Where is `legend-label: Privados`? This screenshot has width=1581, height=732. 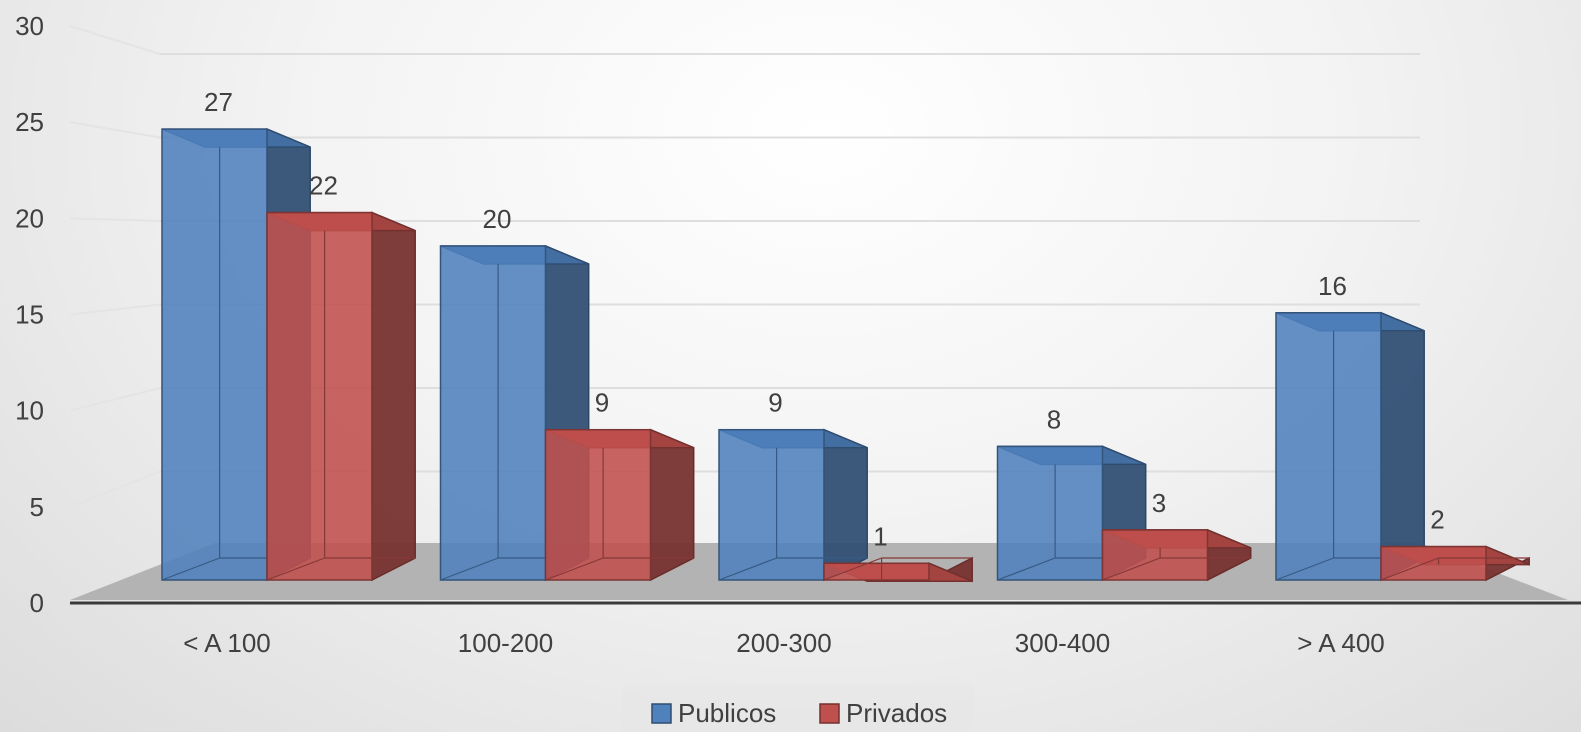 legend-label: Privados is located at coordinates (896, 713).